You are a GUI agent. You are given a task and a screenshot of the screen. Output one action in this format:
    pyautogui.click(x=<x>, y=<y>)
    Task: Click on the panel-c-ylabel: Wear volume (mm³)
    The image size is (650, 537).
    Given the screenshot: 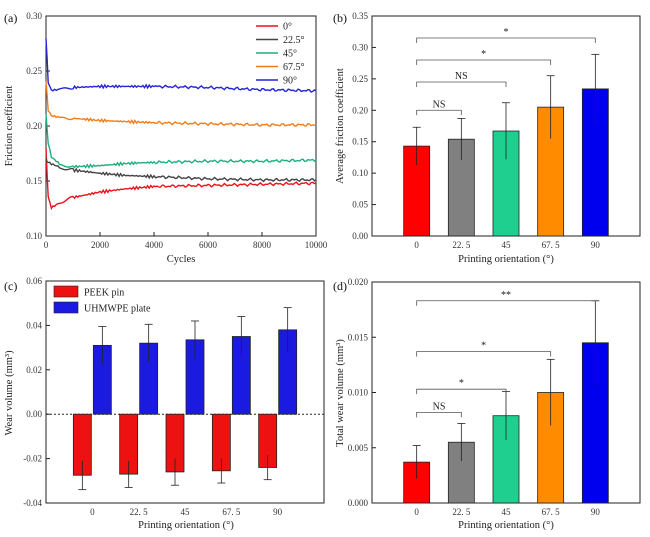 What is the action you would take?
    pyautogui.click(x=9, y=393)
    